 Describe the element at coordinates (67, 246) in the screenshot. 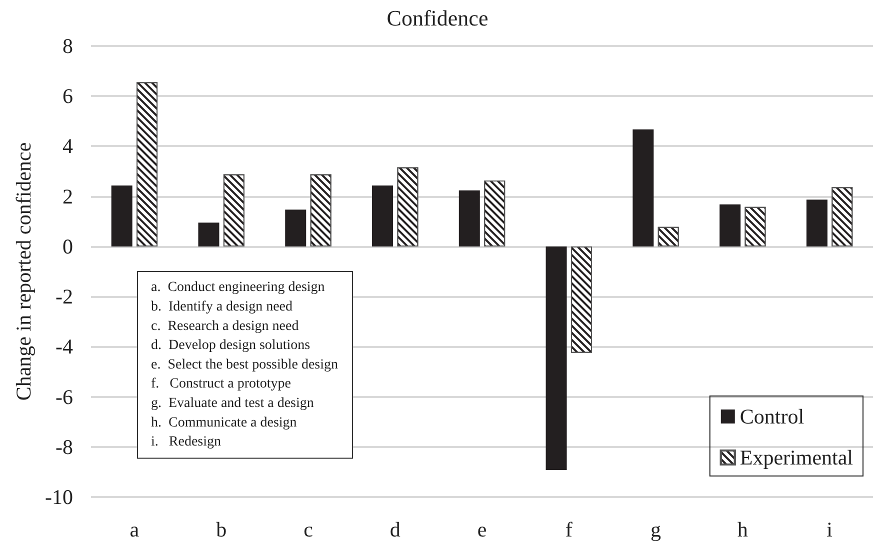

I see `y-tick-label: 0` at that location.